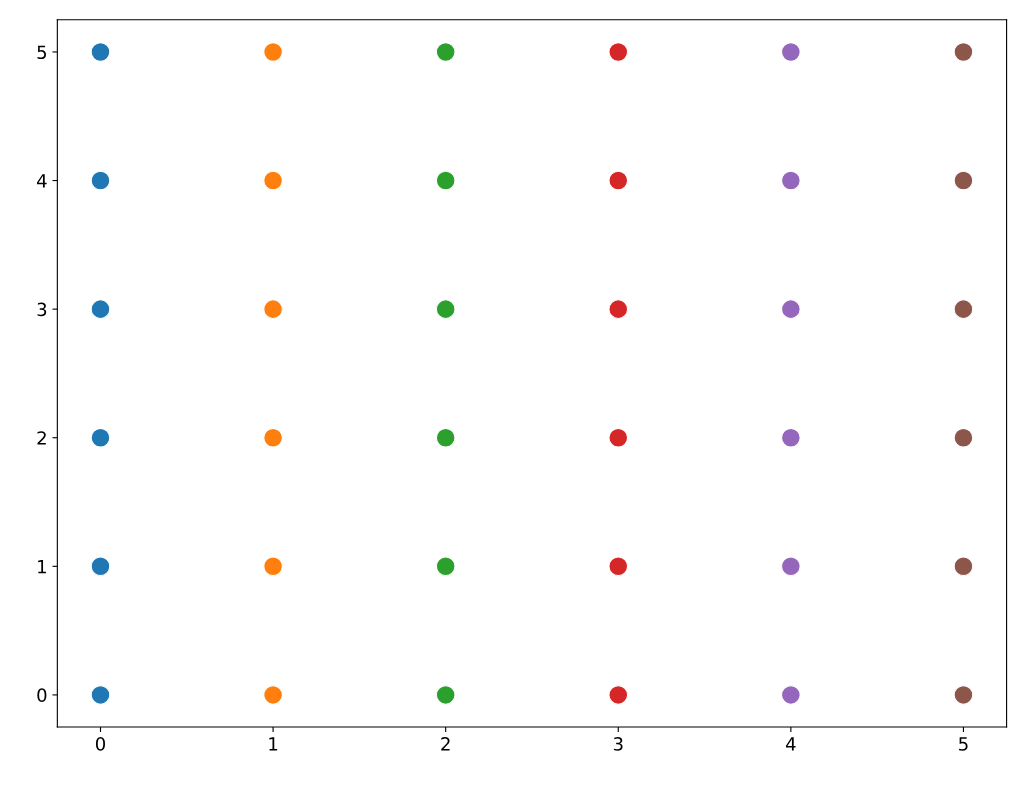  I want to click on y-tick-label: 1, so click(42, 567).